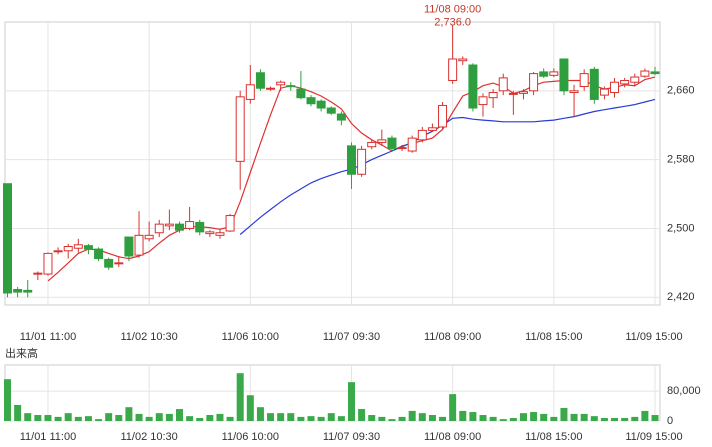 The image size is (712, 447). Describe the element at coordinates (452, 337) in the screenshot. I see `x-tick-label: 11/08 09:00` at that location.